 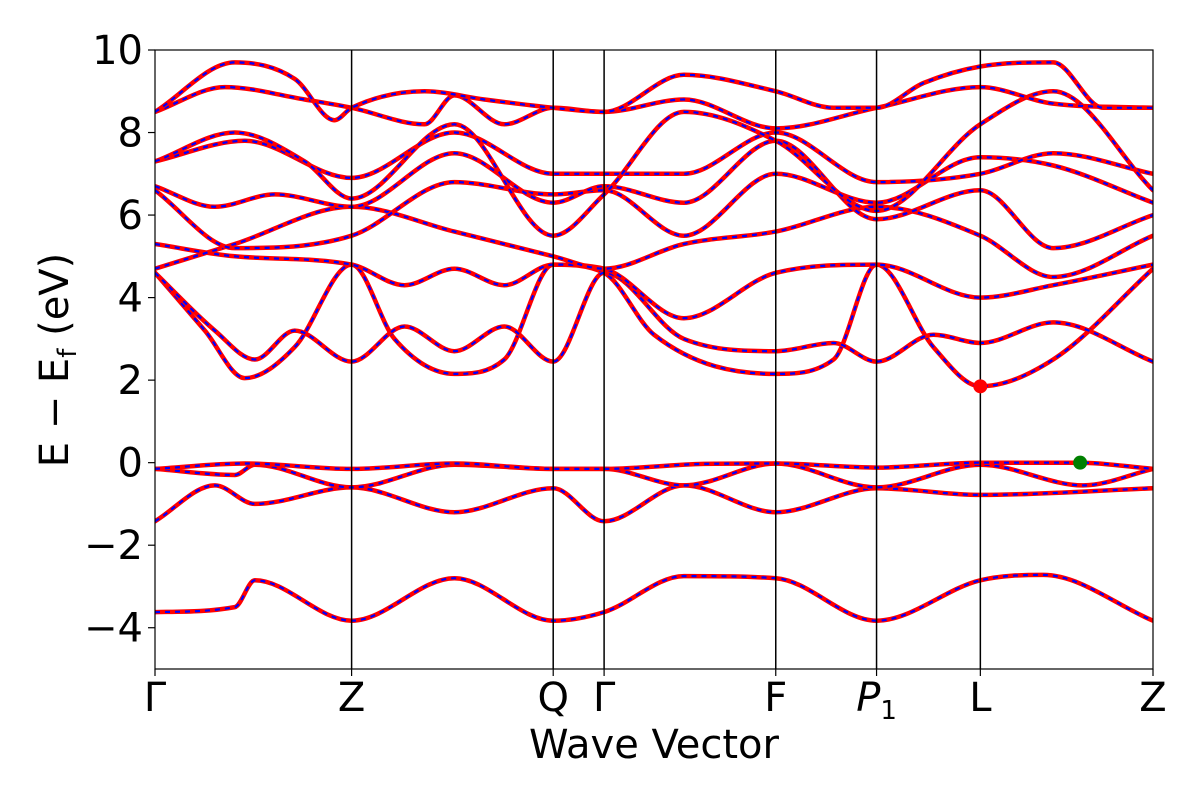 I want to click on y-tick-label: 6, so click(x=130, y=216).